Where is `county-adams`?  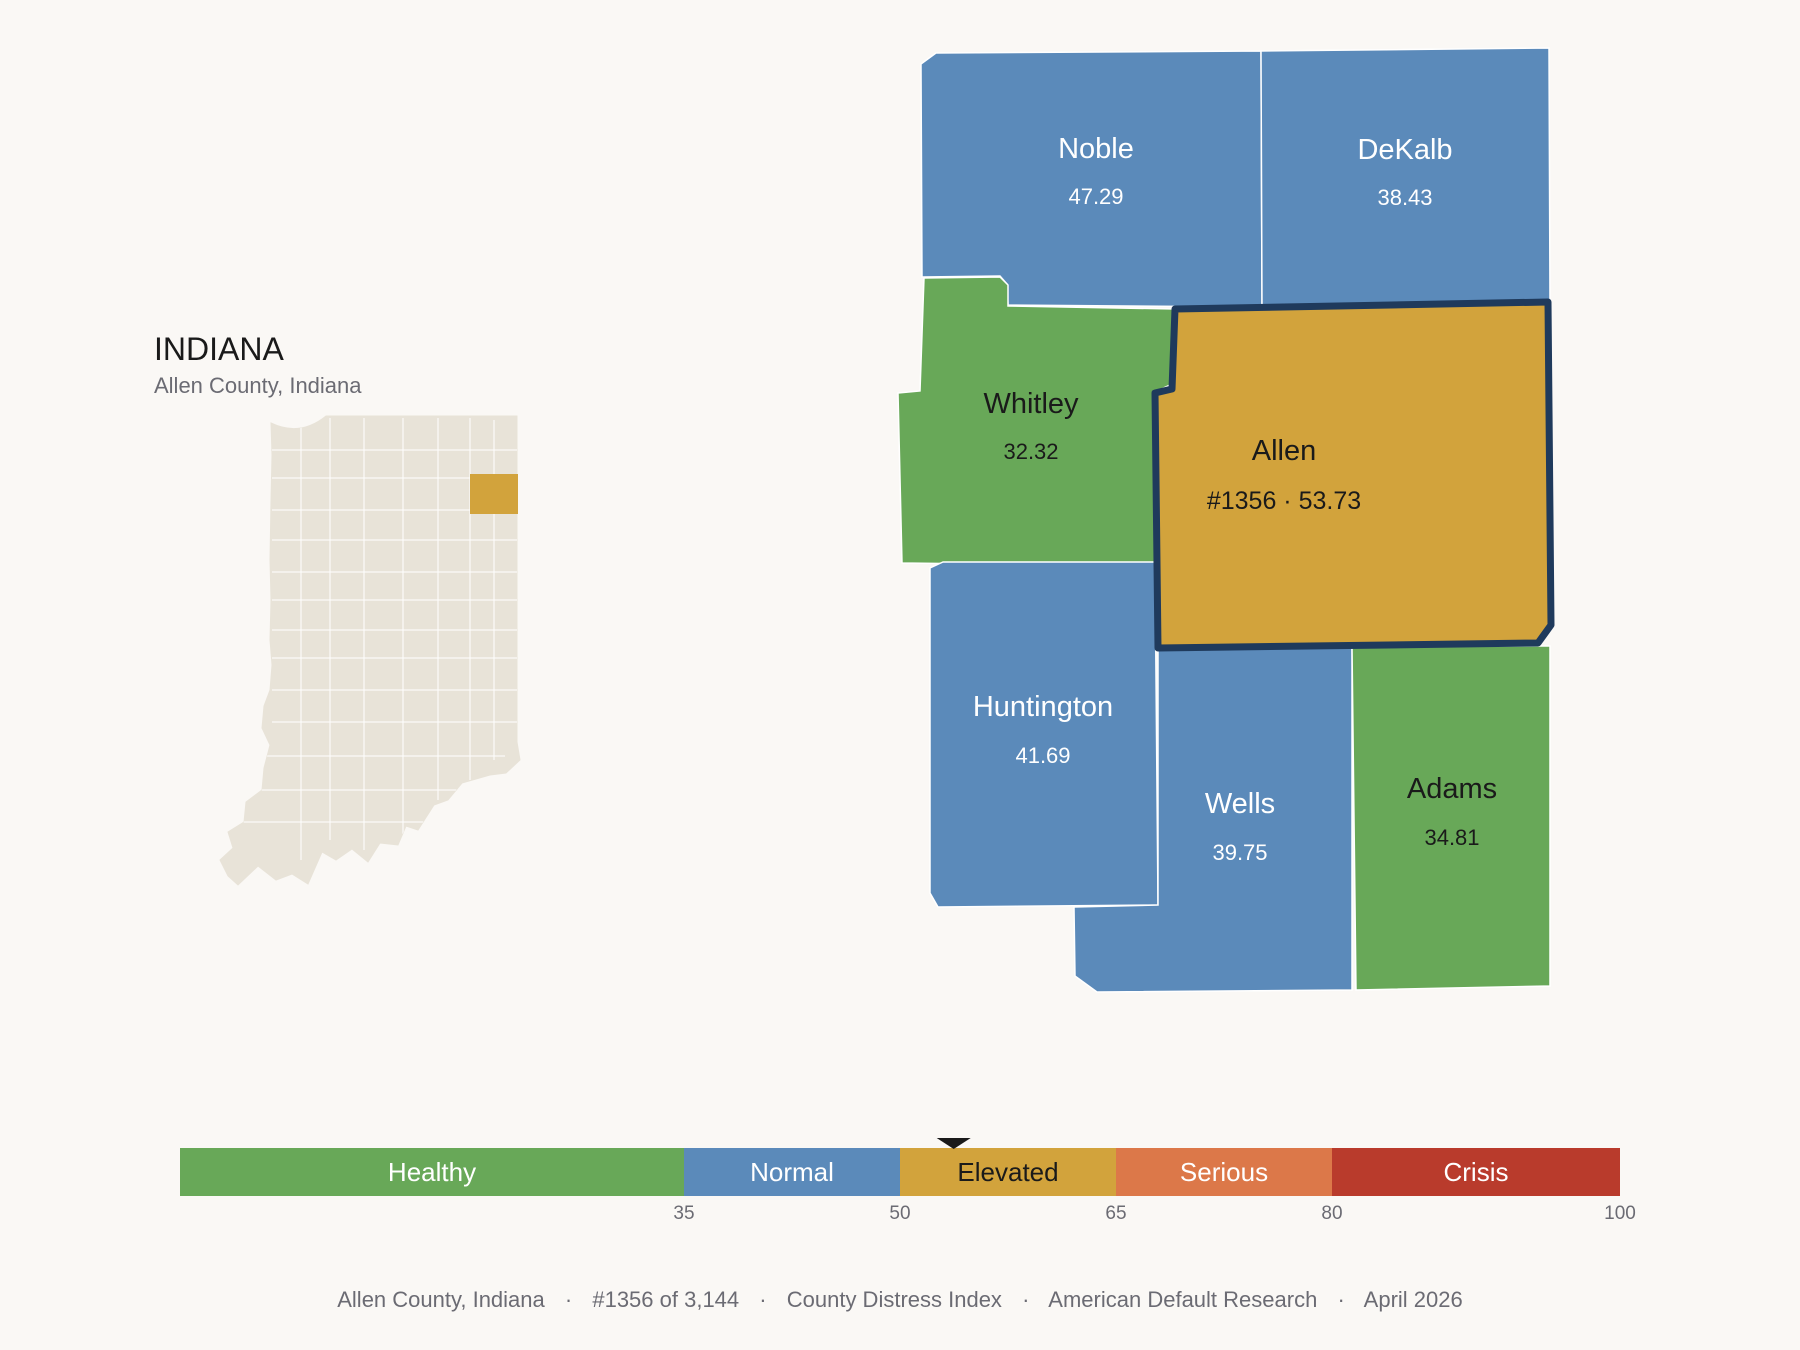 county-adams is located at coordinates (1451, 818).